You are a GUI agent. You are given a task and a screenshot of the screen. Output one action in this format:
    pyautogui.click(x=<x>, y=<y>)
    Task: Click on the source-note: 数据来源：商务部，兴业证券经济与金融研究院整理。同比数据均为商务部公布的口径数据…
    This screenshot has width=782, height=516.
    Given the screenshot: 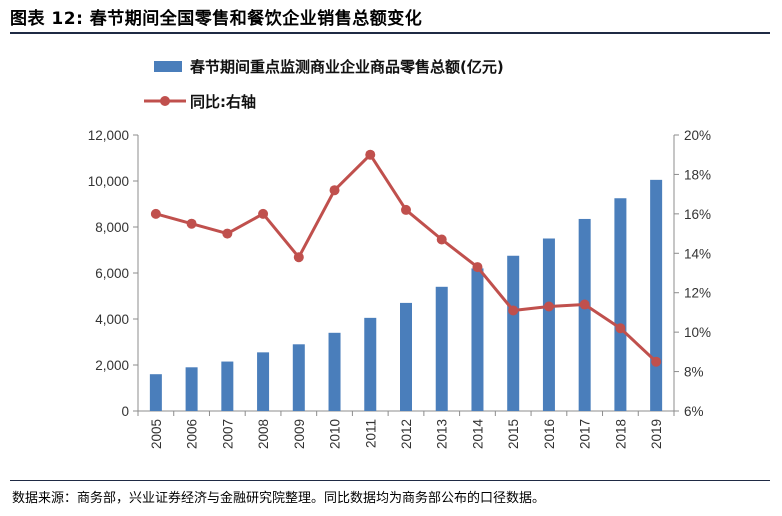 What is the action you would take?
    pyautogui.click(x=279, y=498)
    